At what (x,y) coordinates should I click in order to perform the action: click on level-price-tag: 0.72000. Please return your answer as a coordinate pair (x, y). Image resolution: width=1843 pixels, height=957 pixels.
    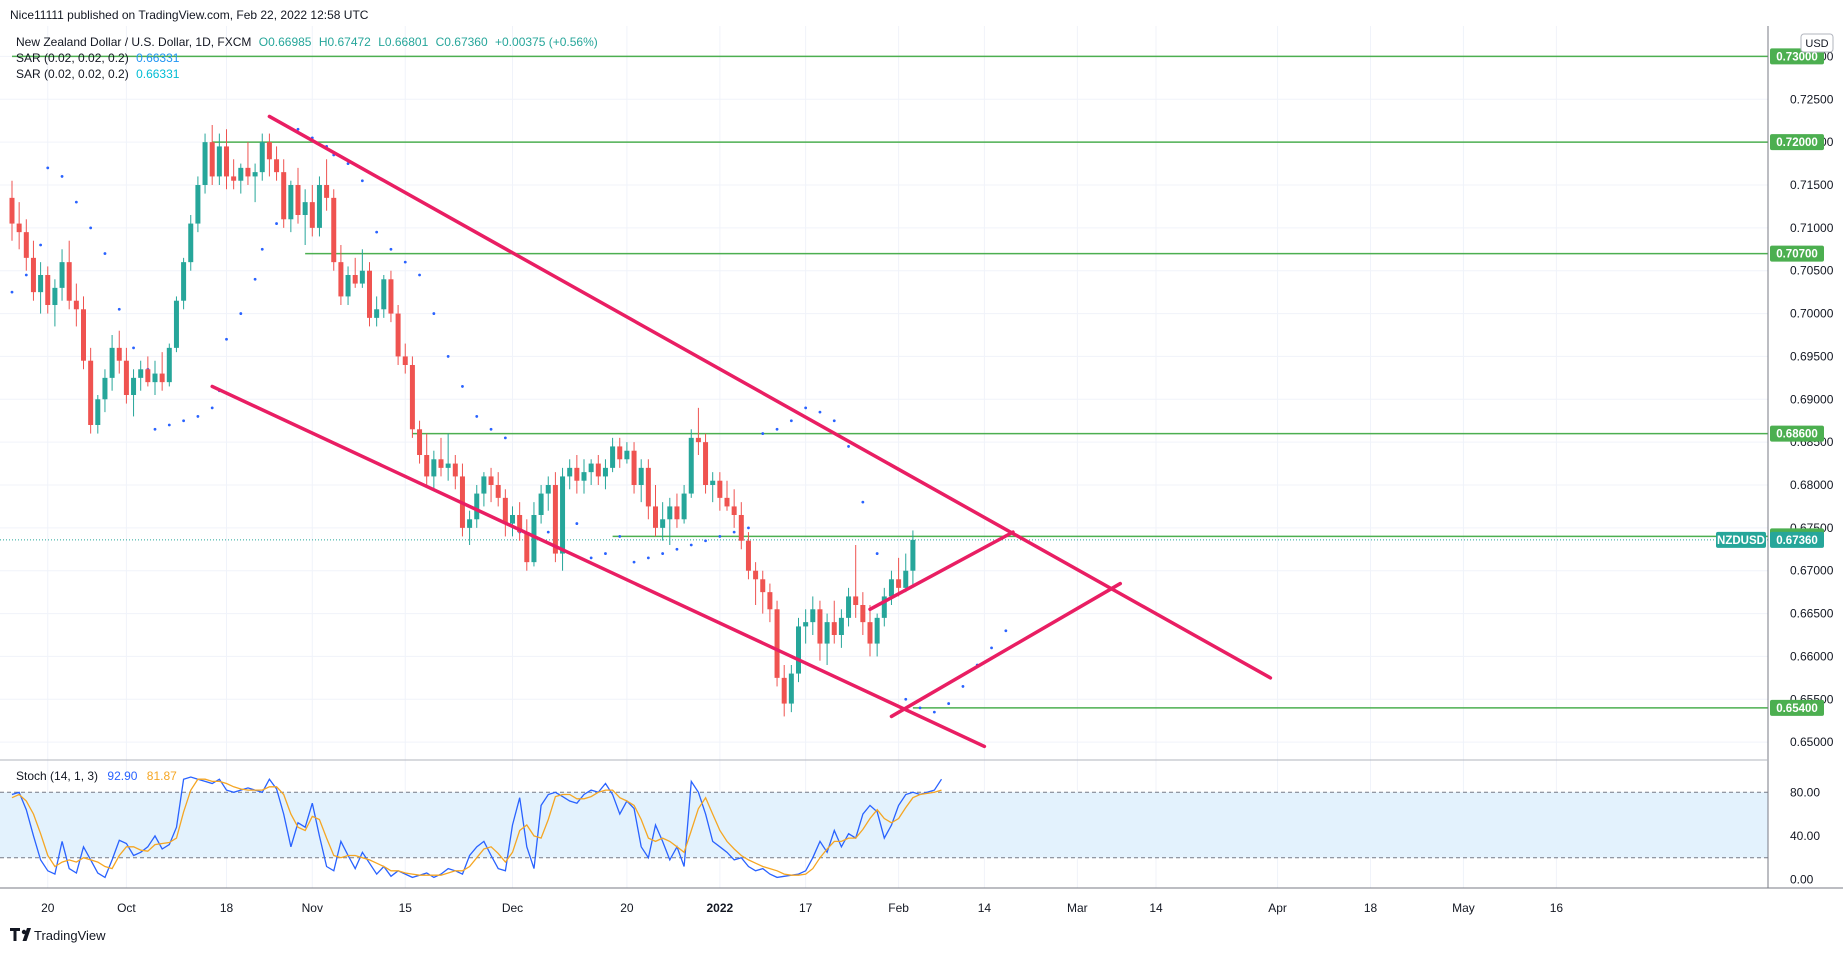
    Looking at the image, I should click on (1797, 142).